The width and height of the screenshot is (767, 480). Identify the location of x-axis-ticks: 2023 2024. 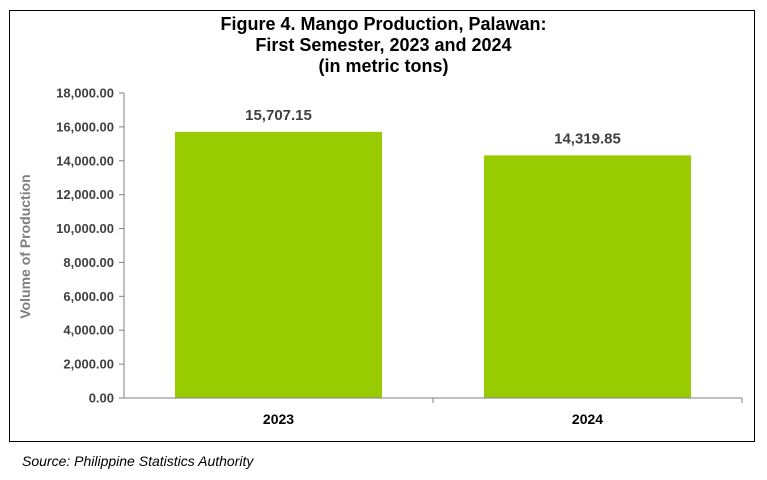
(503, 412).